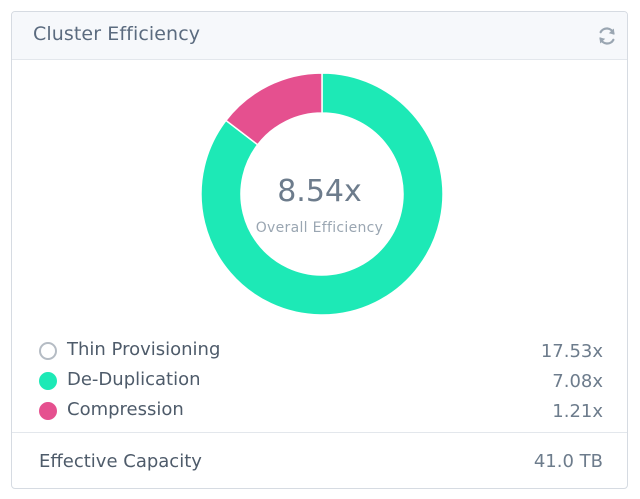 The width and height of the screenshot is (640, 499). I want to click on donut-segment-compression, so click(273, 109).